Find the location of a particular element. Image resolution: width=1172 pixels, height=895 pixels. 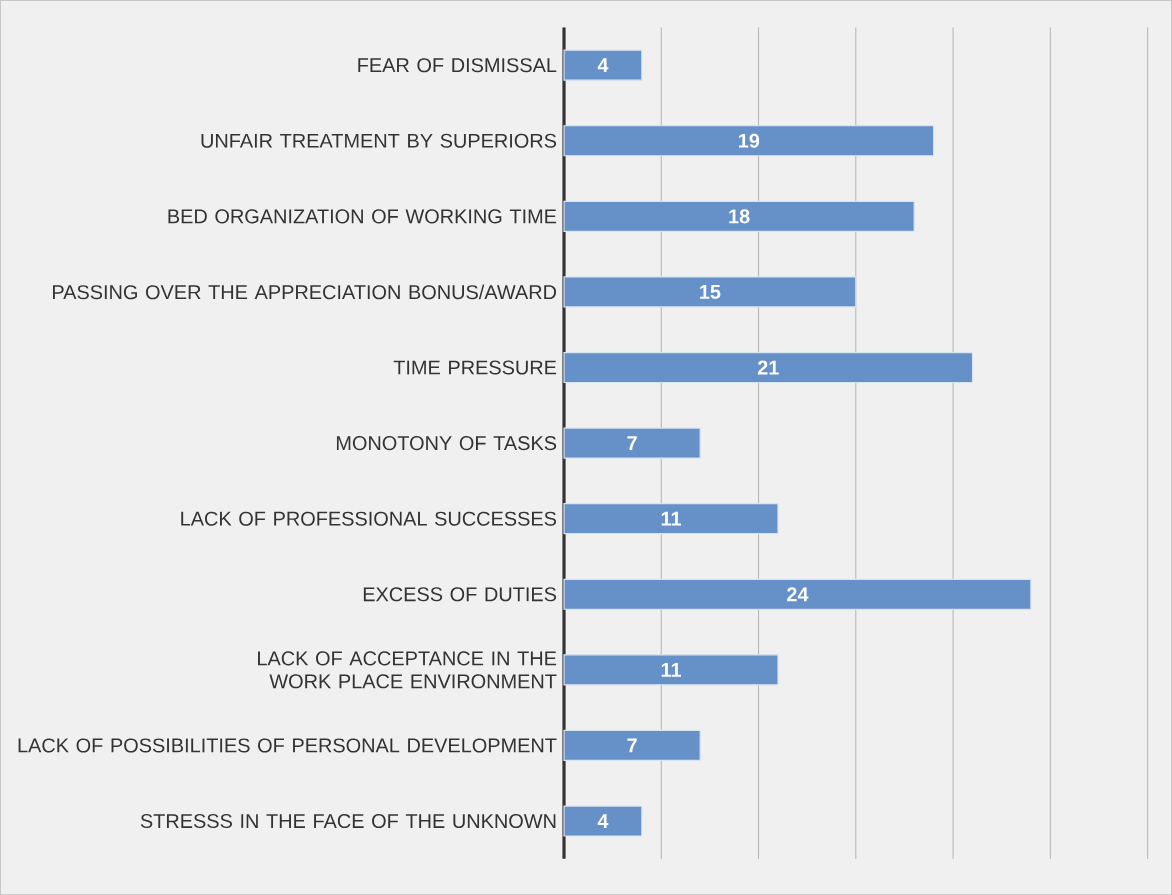

y-tick-label: MONOTONY OF TASKS is located at coordinates (446, 443).